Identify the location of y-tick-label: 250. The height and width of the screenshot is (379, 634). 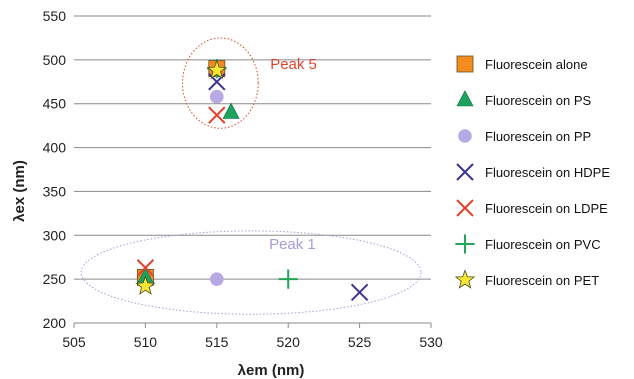
(55, 279).